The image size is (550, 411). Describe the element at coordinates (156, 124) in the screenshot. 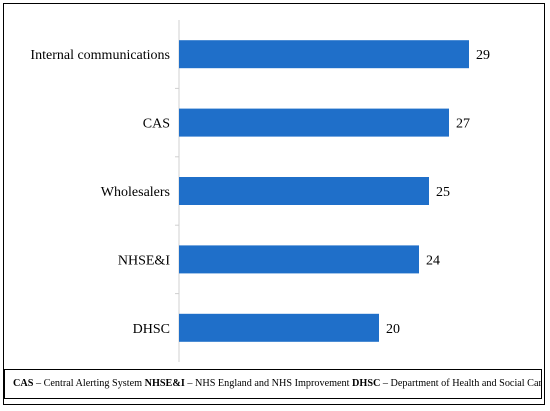

I see `category-label-cas: CAS` at that location.